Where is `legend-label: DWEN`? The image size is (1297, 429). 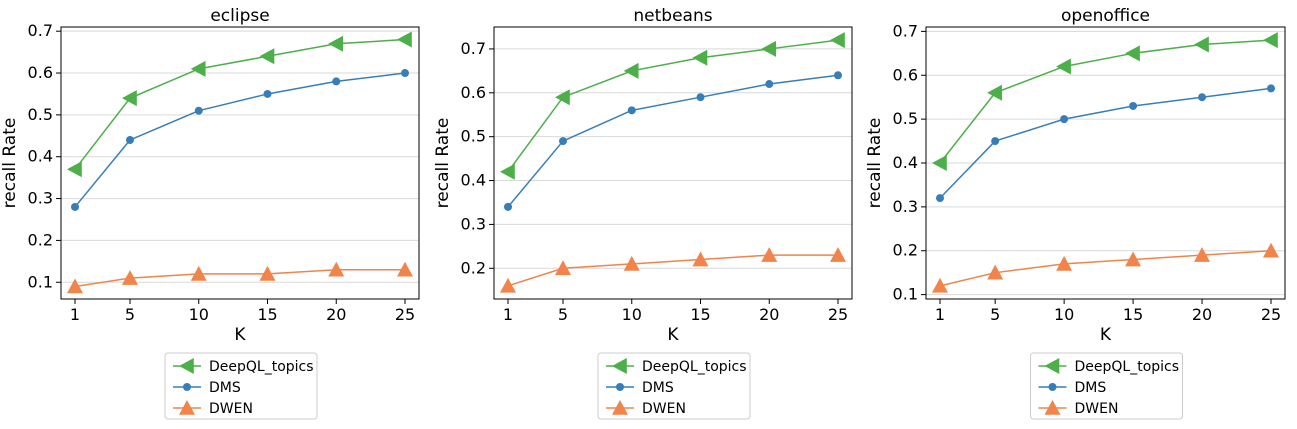 legend-label: DWEN is located at coordinates (231, 409).